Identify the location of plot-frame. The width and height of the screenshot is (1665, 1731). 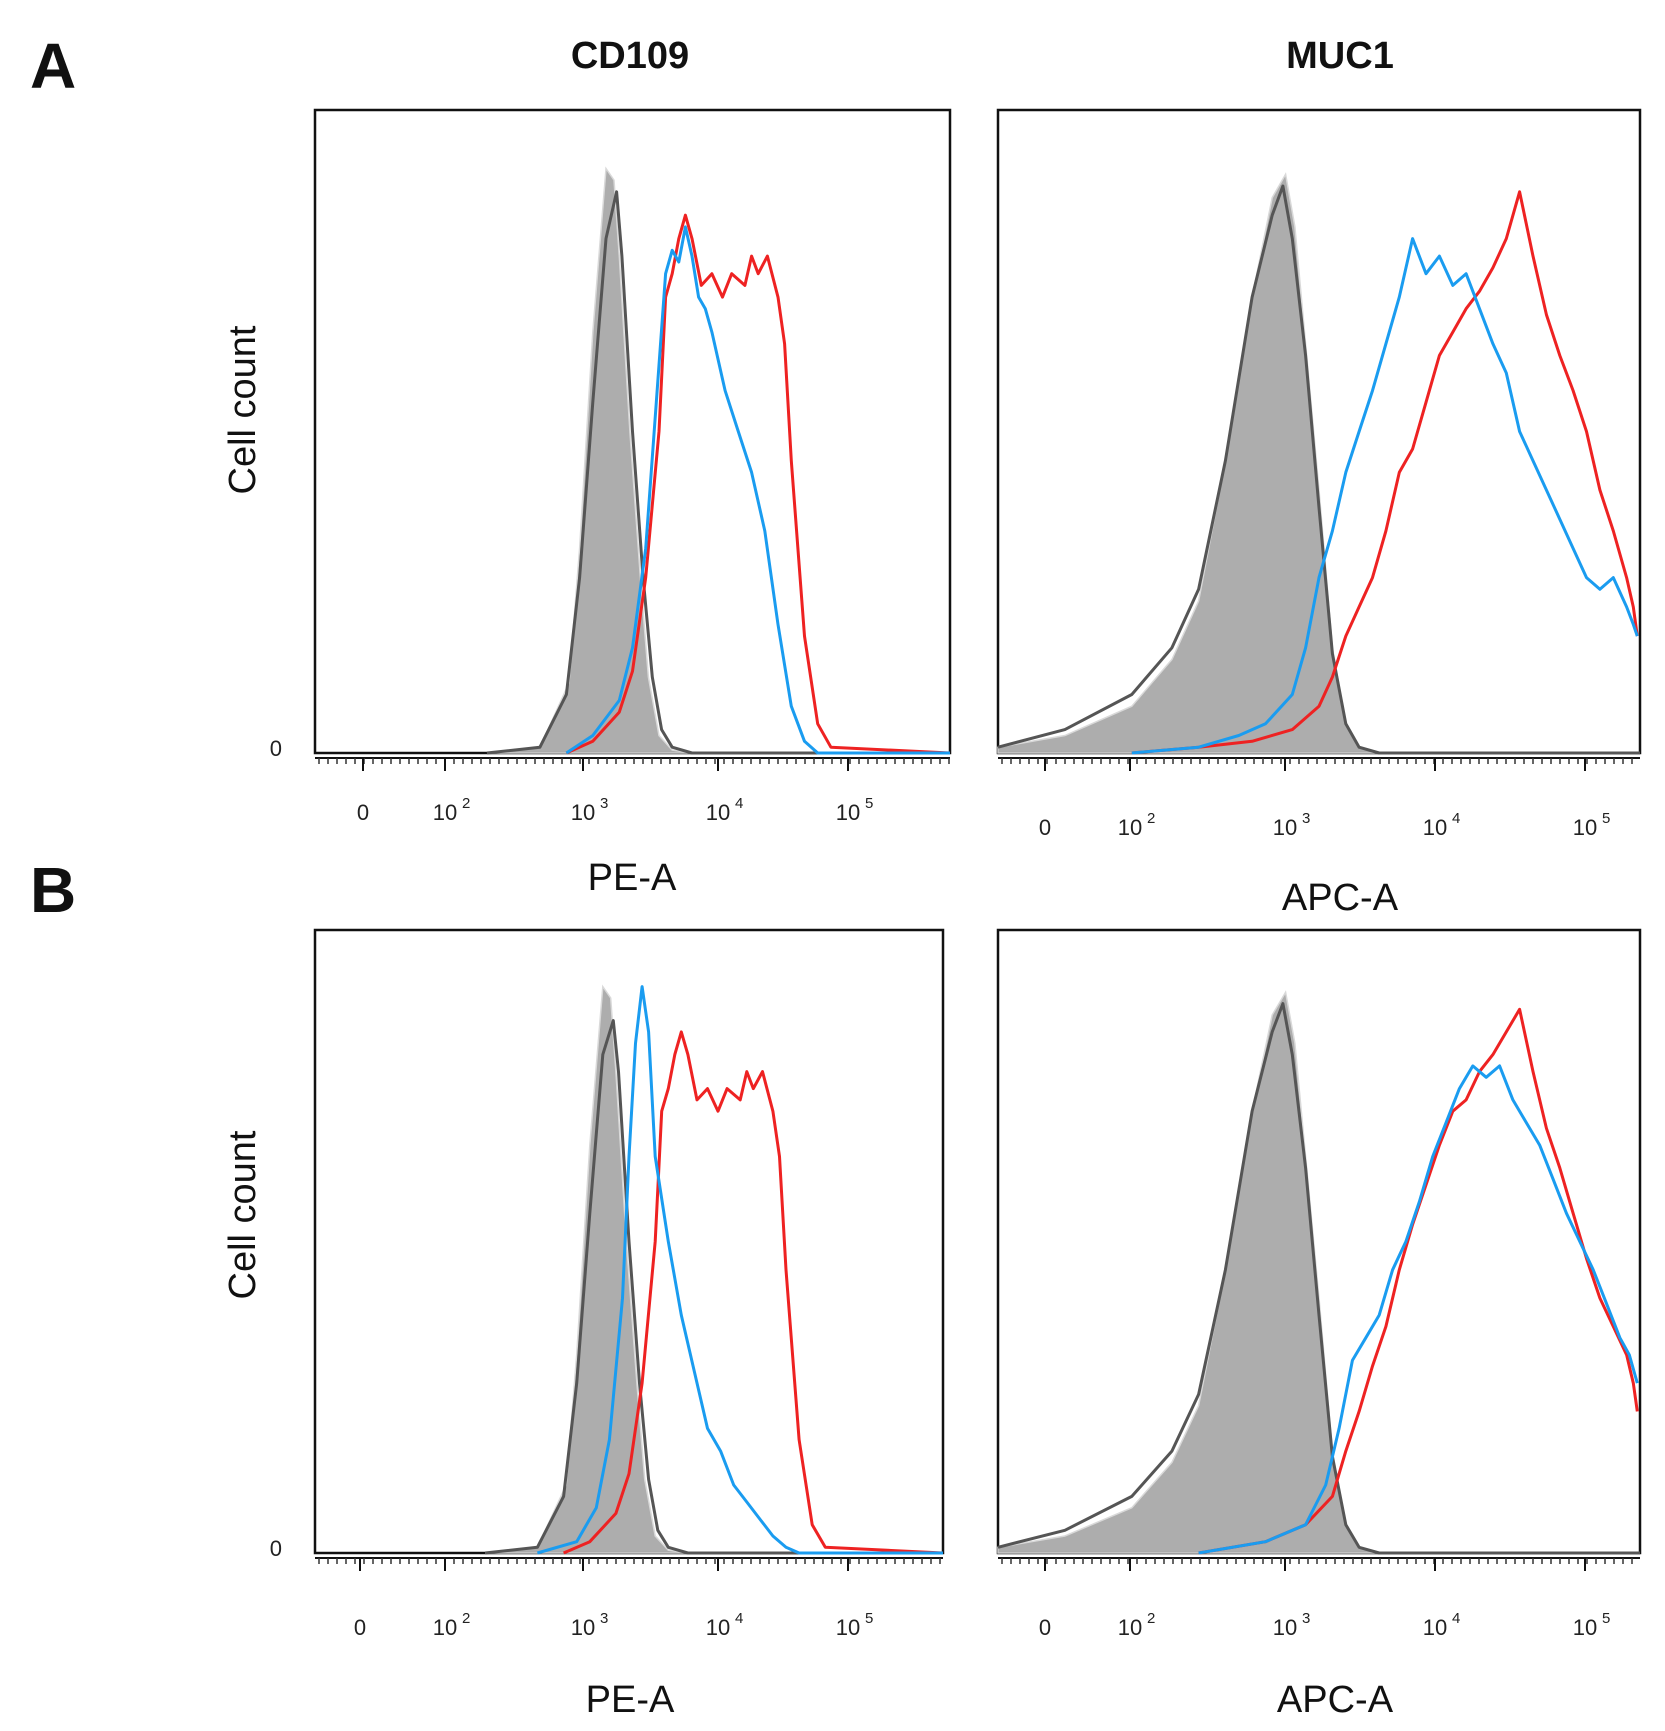
(1319, 1241).